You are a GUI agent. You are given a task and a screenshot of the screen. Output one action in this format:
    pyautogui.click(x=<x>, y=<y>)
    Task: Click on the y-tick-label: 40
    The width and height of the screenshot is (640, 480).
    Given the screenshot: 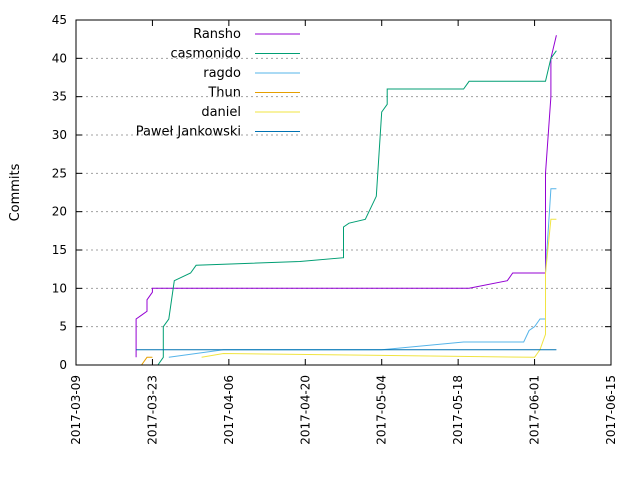 What is the action you would take?
    pyautogui.click(x=59, y=58)
    